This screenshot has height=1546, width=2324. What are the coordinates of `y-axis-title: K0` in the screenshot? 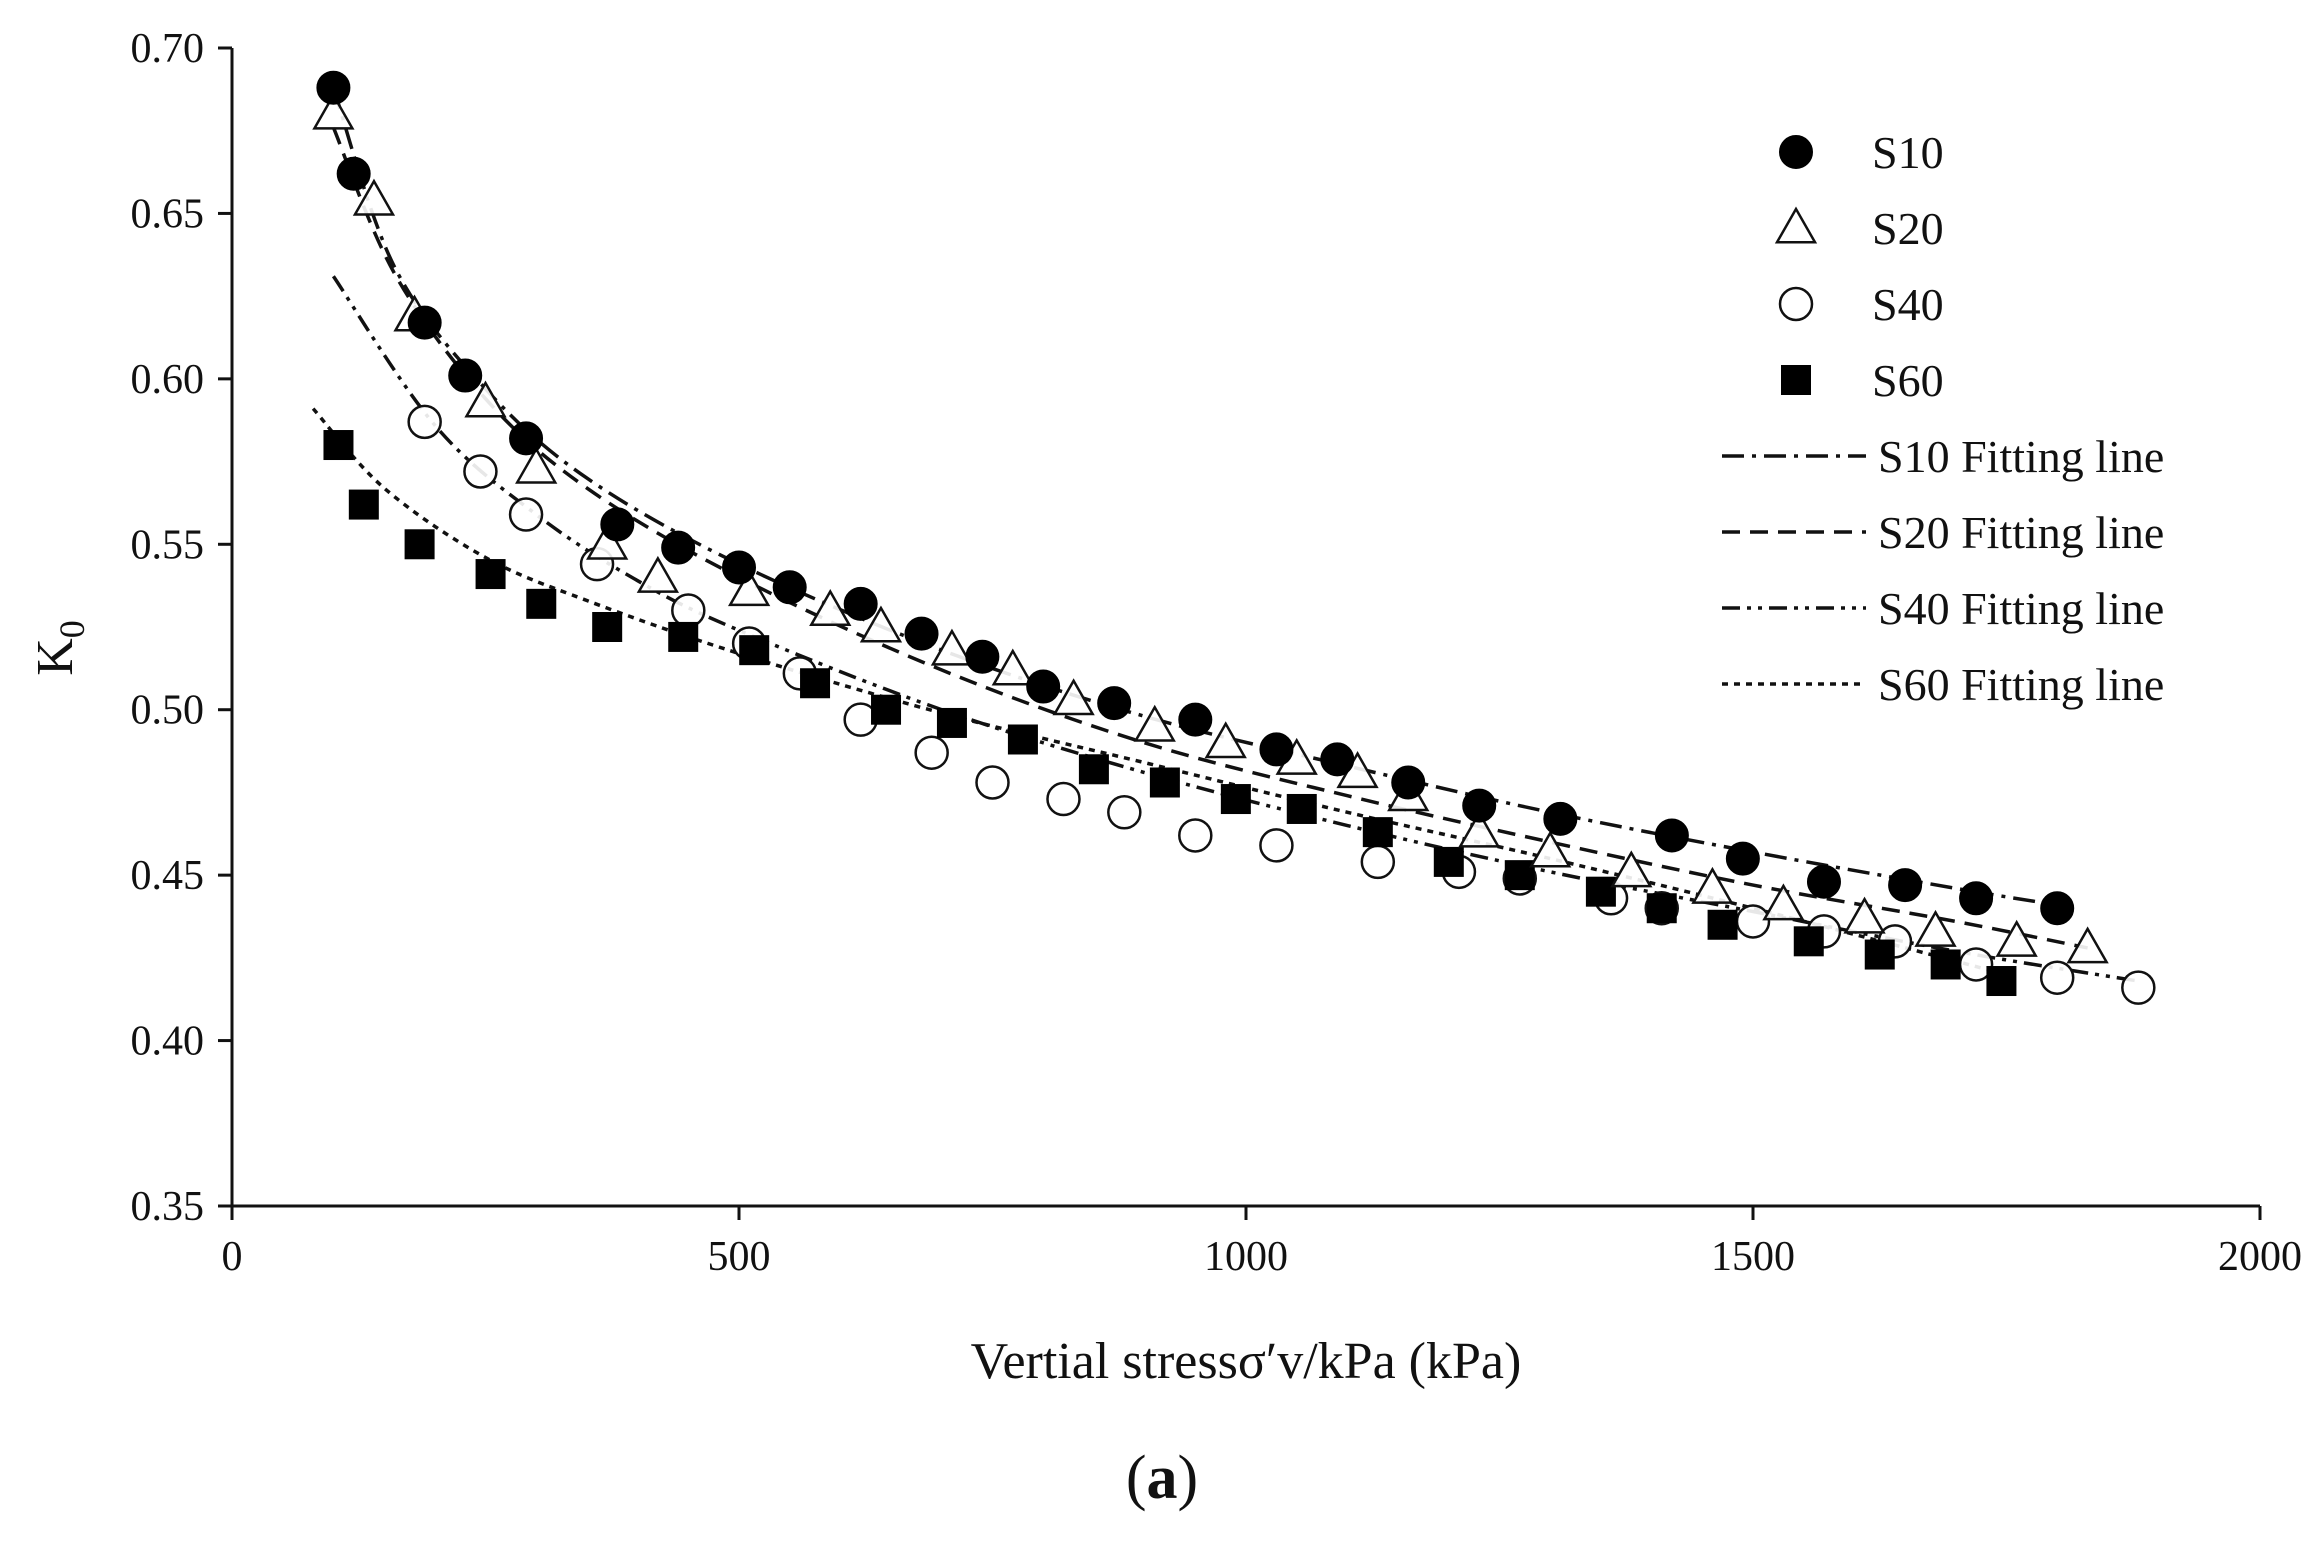 It's located at (59, 648).